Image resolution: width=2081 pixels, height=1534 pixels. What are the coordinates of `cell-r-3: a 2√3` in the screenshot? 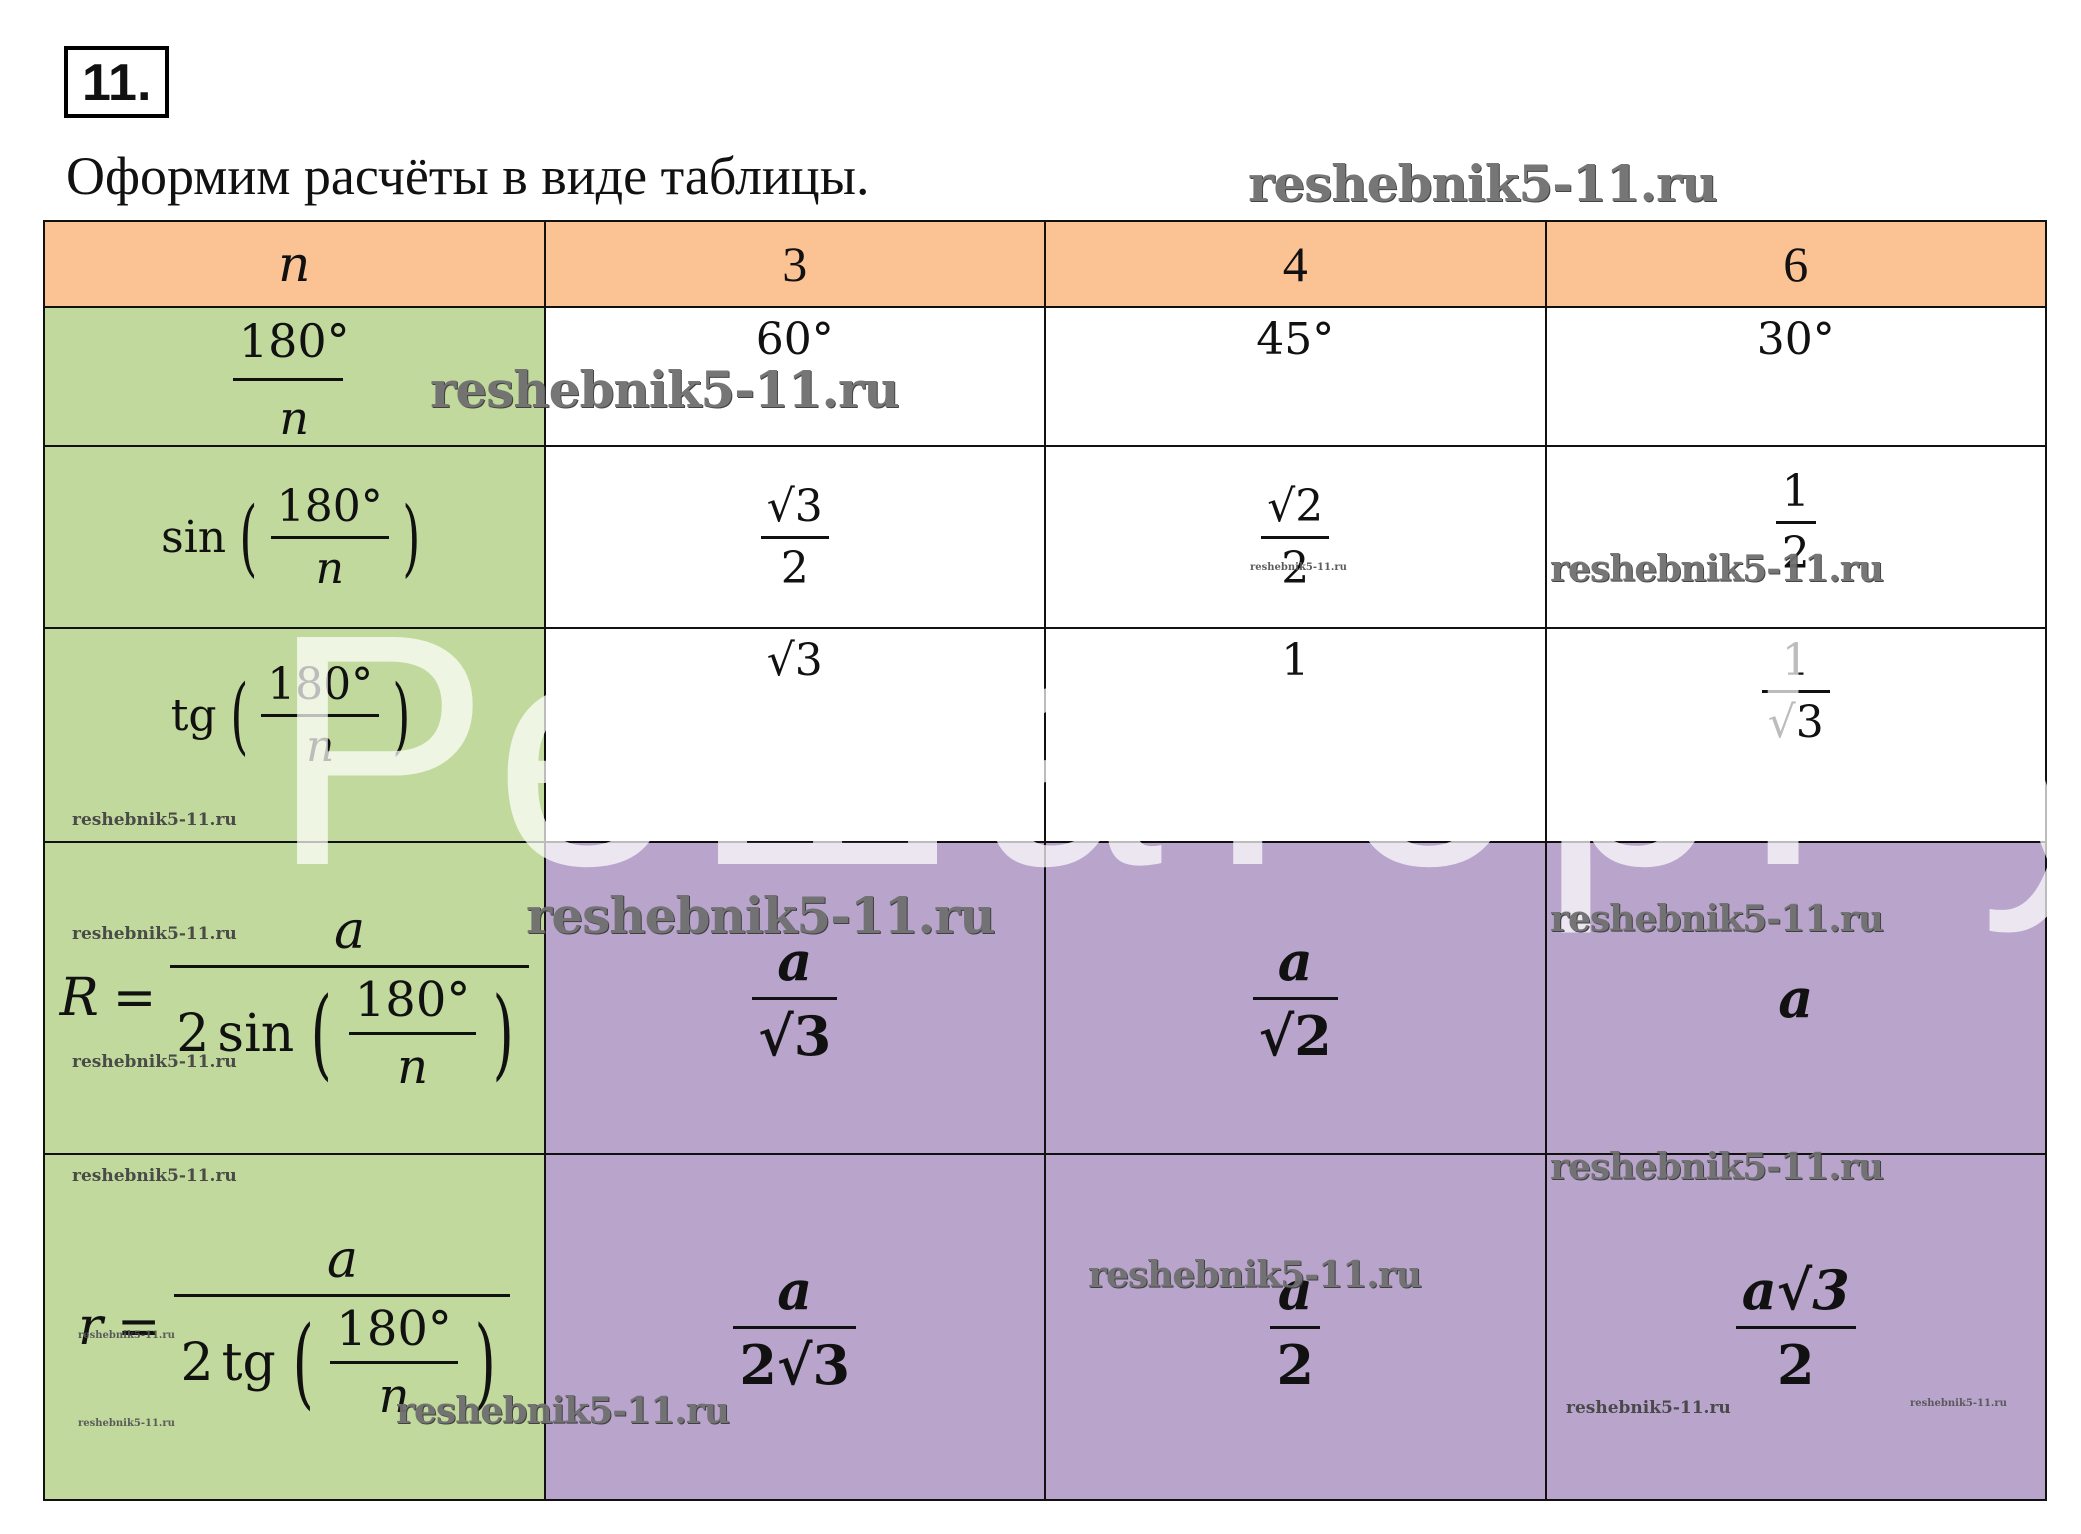 It's located at (794, 1327).